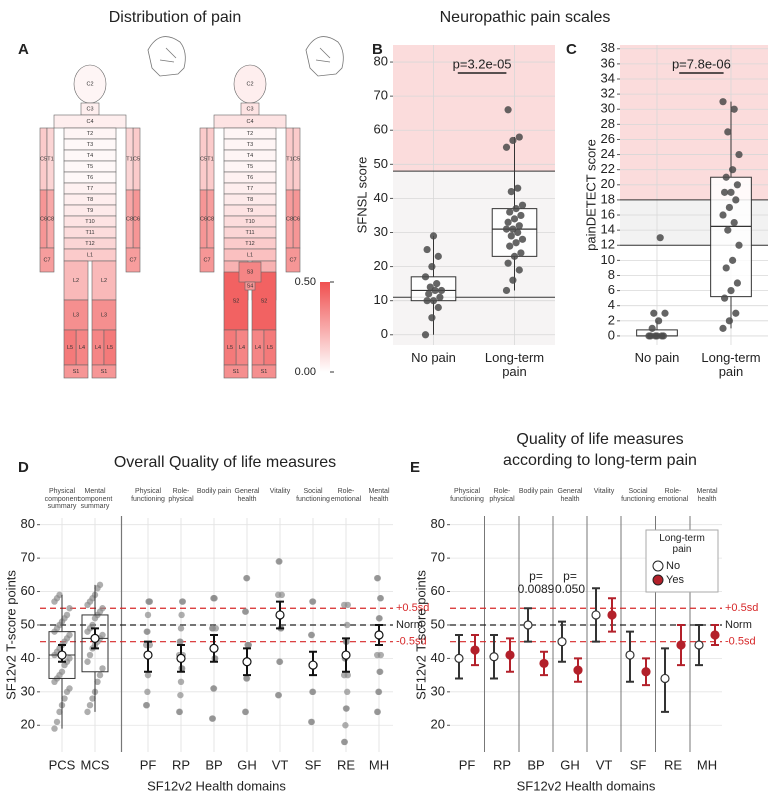 Image resolution: width=777 pixels, height=797 pixels. Describe the element at coordinates (381, 265) in the screenshot. I see `y-tick-label: 20` at that location.